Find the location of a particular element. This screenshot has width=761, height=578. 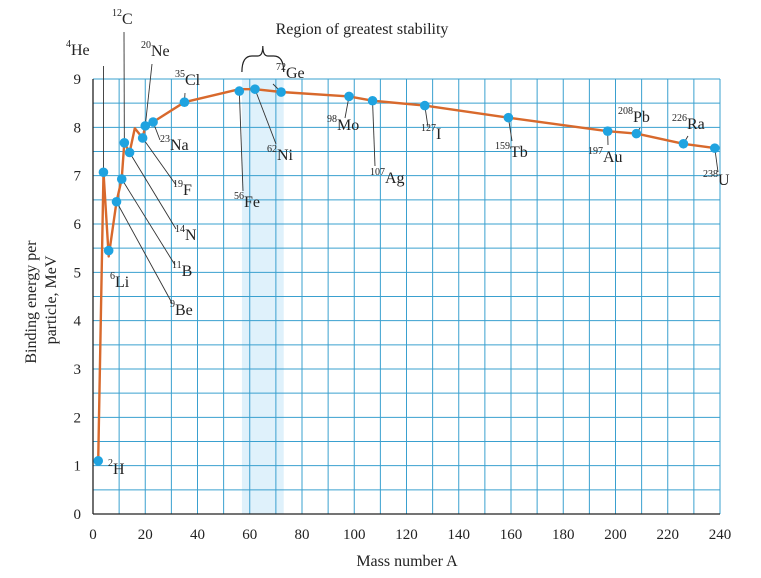

leader-fe is located at coordinates (241, 141).